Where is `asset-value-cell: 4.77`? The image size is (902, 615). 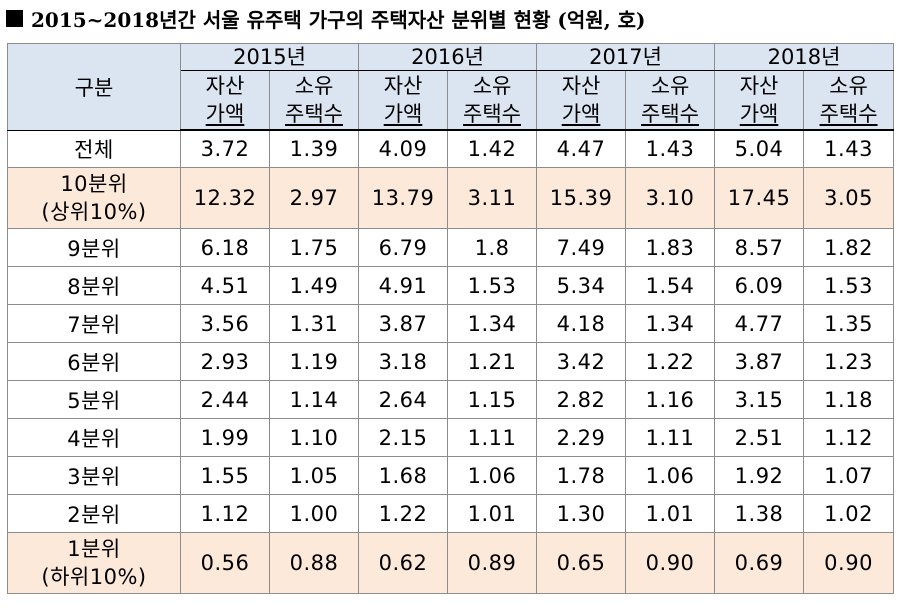 asset-value-cell: 4.77 is located at coordinates (759, 323).